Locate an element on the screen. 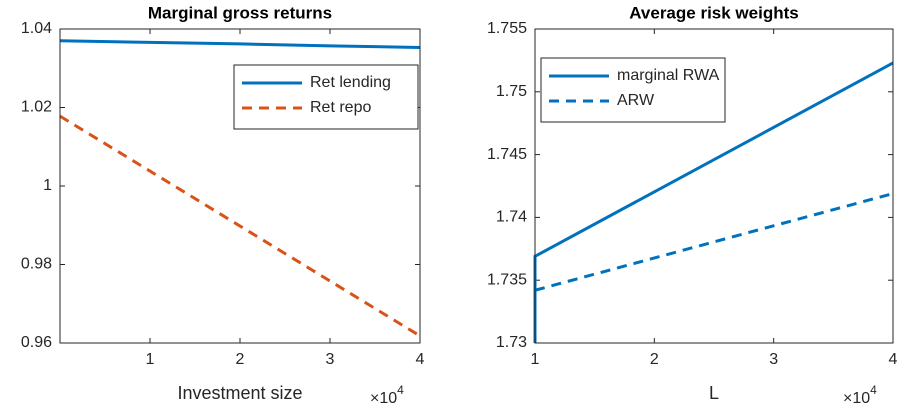 The width and height of the screenshot is (899, 414). y-tick-label: 1.735 is located at coordinates (507, 279).